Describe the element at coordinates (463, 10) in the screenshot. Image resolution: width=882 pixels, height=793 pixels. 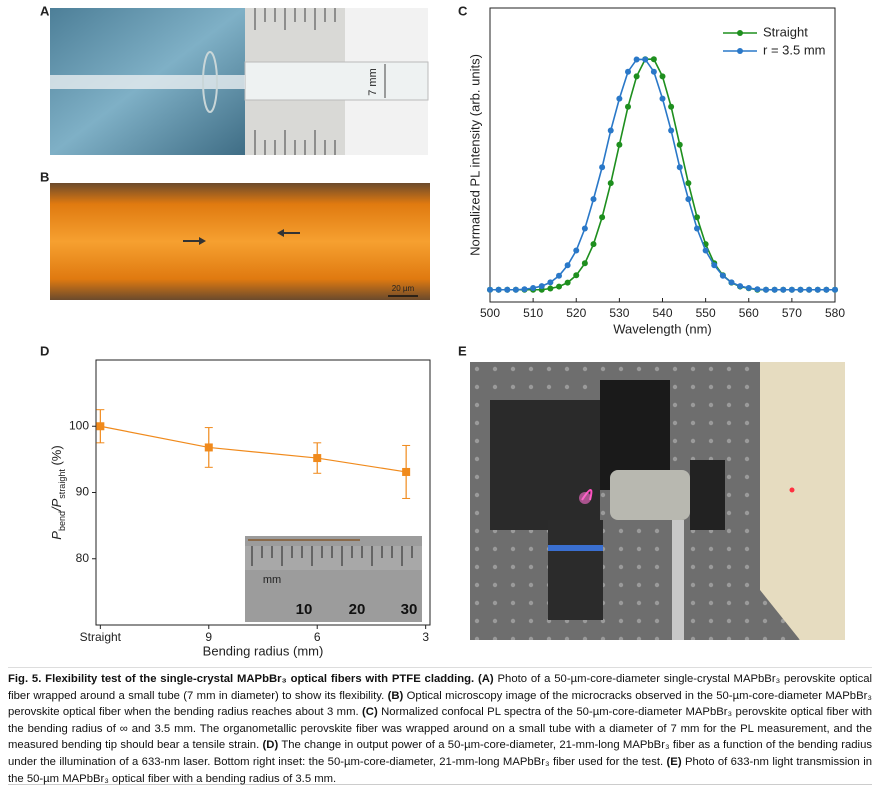
I see `panel-label: C` at that location.